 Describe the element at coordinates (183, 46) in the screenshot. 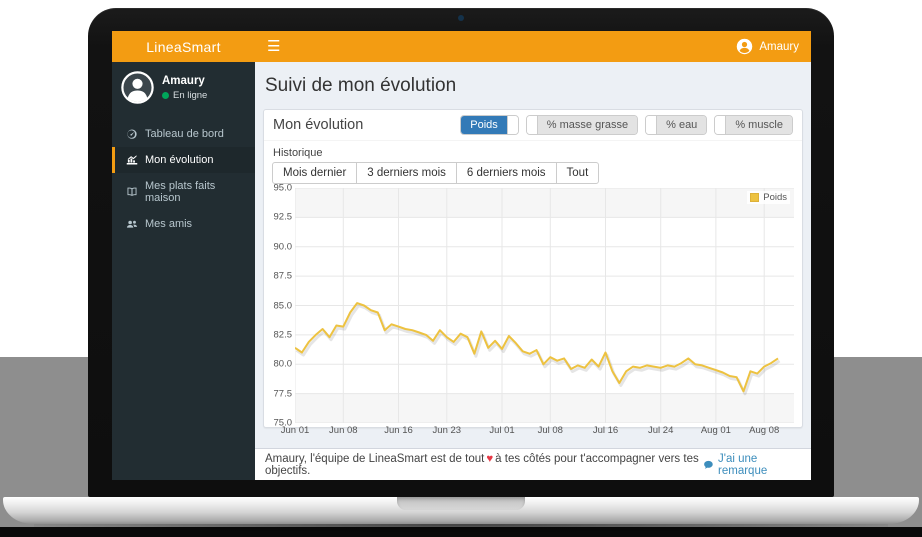

I see `brand-logo: LineaSmart` at that location.